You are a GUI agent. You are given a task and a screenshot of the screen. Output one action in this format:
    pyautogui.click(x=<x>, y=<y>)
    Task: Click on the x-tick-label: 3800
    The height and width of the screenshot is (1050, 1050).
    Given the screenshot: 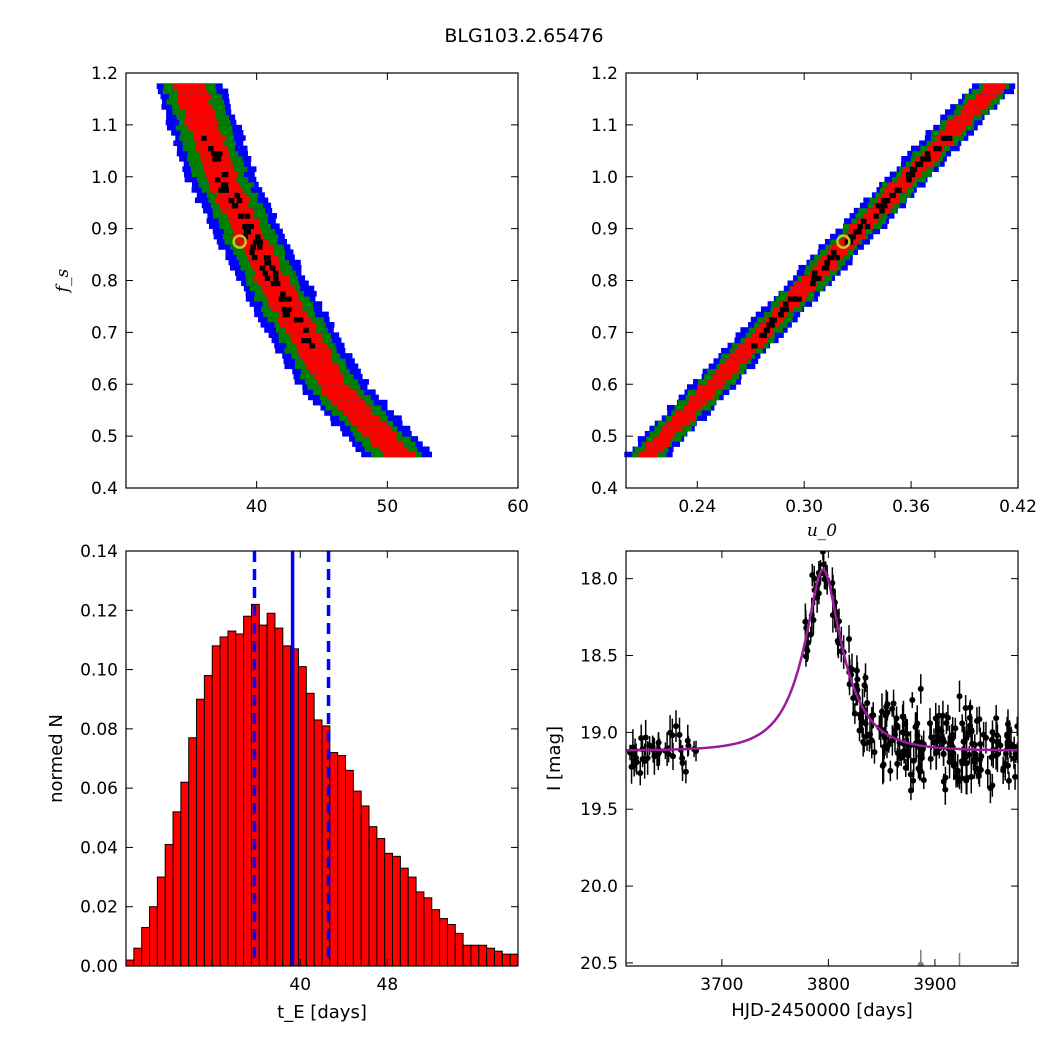 What is the action you would take?
    pyautogui.click(x=828, y=985)
    